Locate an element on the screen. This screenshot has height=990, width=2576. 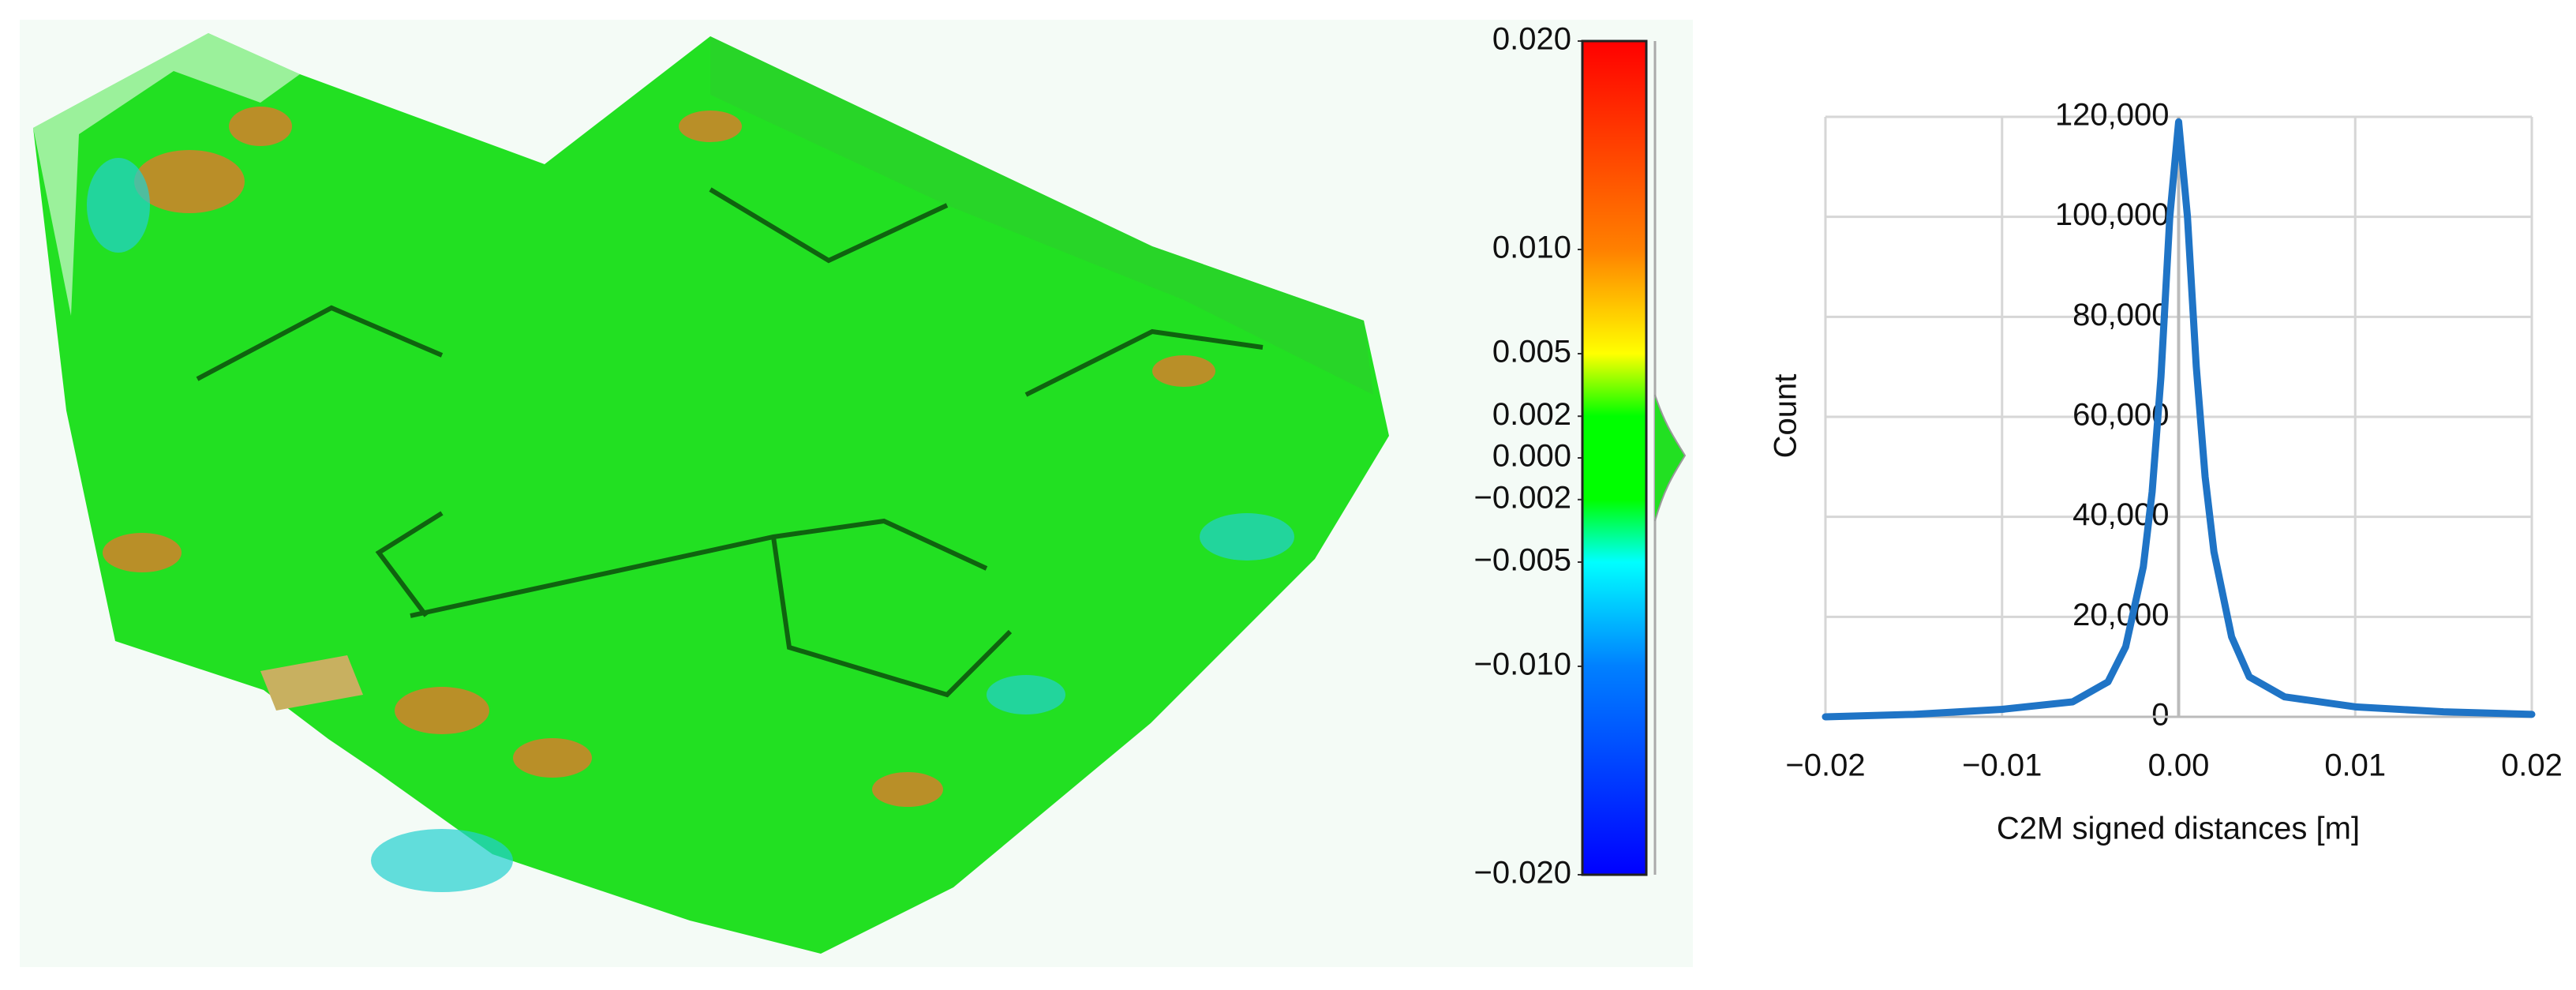
cbar-tick-label: 0.010 is located at coordinates (1531, 248).